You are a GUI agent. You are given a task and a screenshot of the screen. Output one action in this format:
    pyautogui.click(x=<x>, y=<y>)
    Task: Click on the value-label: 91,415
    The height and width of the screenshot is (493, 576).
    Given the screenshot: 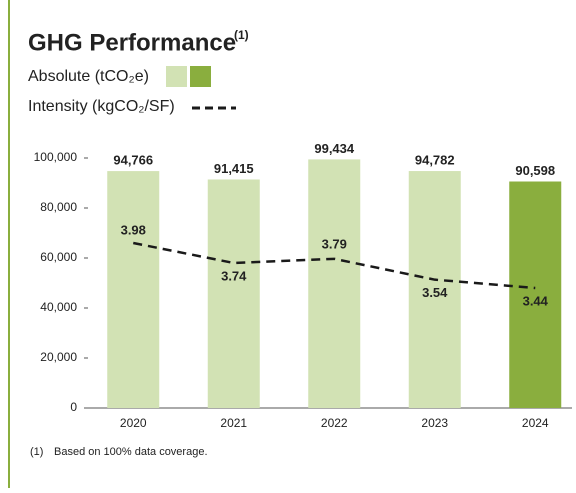 What is the action you would take?
    pyautogui.click(x=234, y=168)
    